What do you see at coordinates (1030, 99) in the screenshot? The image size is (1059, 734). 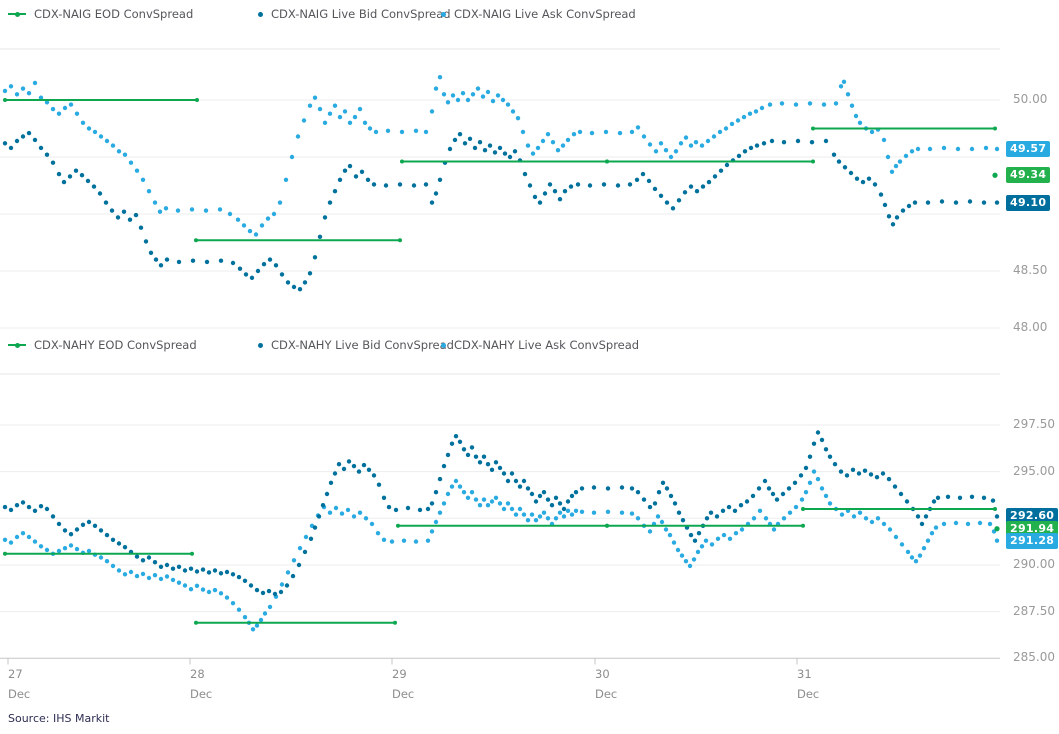 I see `cdx-naig-ytick-50.00: 50.00` at bounding box center [1030, 99].